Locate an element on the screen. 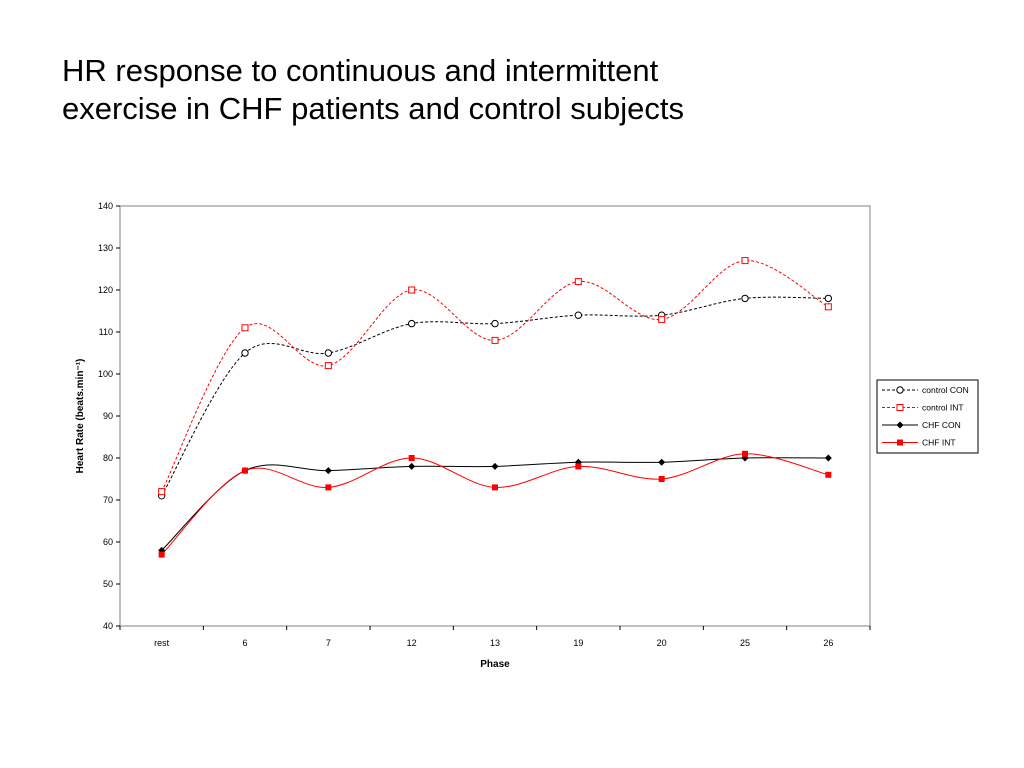 The width and height of the screenshot is (1024, 768). legend-label-chf-con: CHF CON is located at coordinates (941, 425).